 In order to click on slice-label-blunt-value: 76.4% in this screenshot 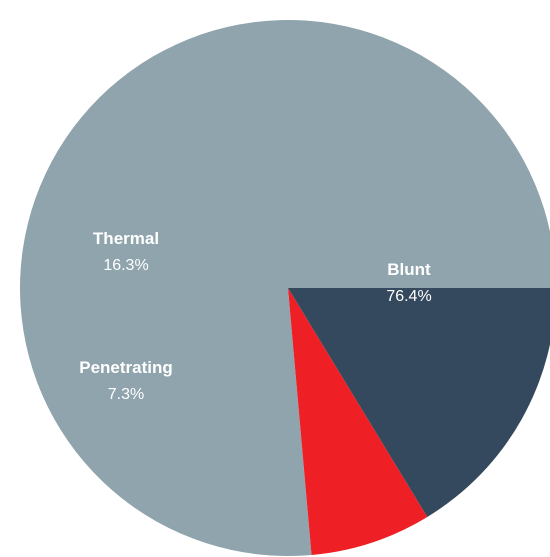, I will do `click(408, 296)`.